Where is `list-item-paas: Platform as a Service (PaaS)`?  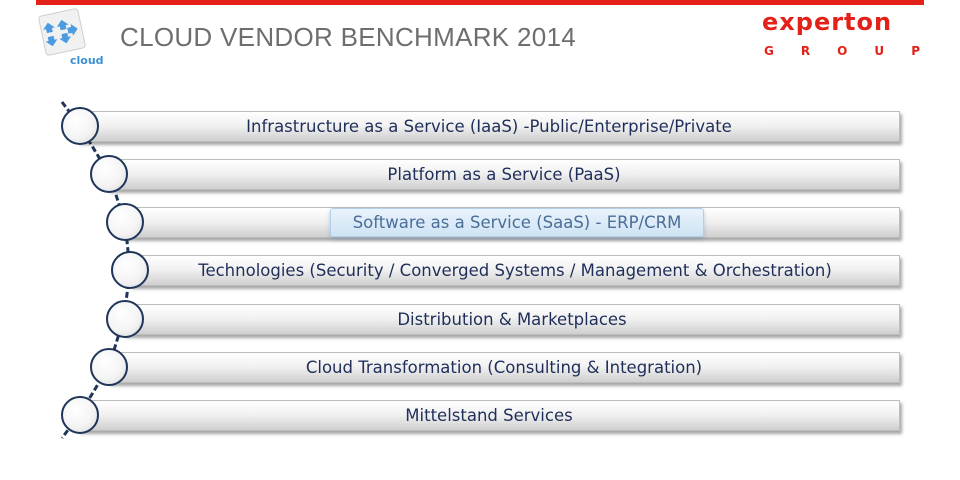 list-item-paas: Platform as a Service (PaaS) is located at coordinates (504, 174).